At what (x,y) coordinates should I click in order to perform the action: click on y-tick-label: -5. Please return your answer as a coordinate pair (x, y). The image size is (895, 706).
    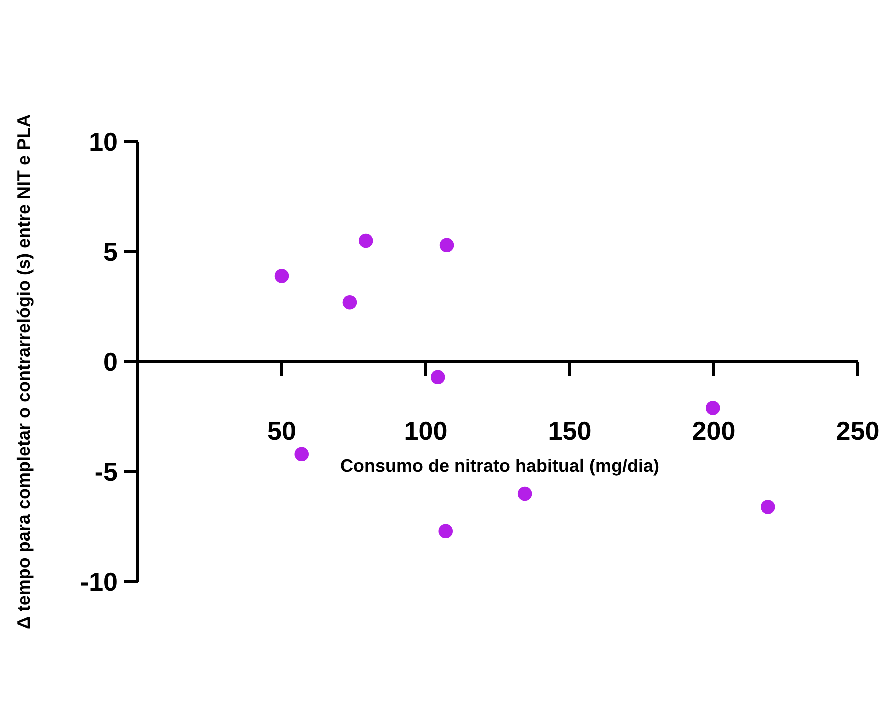
    Looking at the image, I should click on (106, 472).